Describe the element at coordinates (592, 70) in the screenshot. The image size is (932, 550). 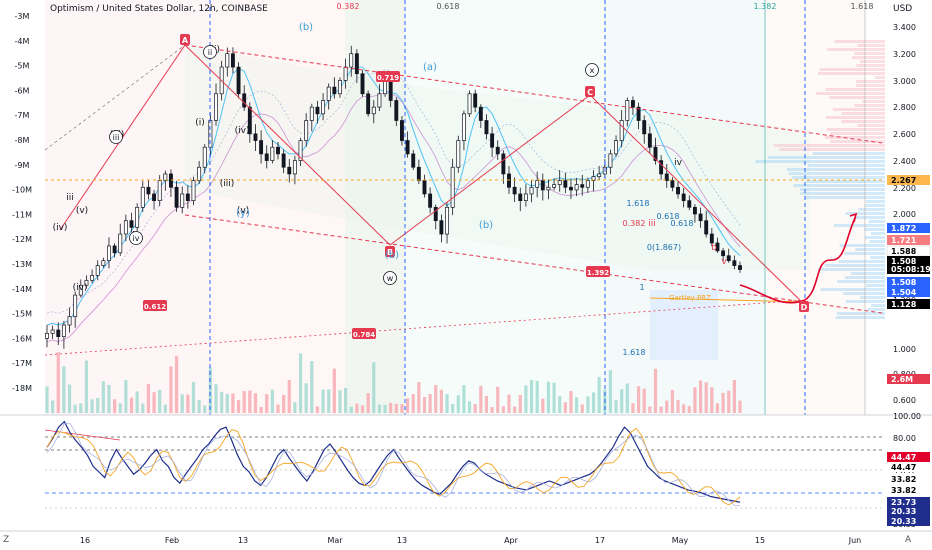
I see `wave-label-circled: x` at that location.